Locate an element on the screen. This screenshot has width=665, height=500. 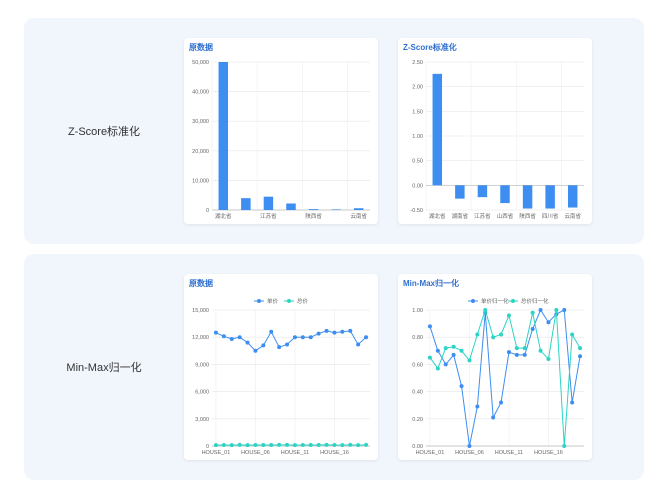
x-tick-label: 陕西省 is located at coordinates (527, 216).